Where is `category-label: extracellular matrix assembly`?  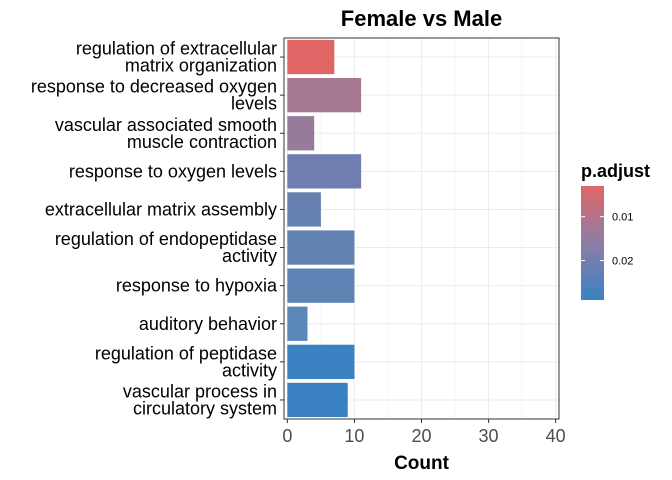 category-label: extracellular matrix assembly is located at coordinates (161, 209).